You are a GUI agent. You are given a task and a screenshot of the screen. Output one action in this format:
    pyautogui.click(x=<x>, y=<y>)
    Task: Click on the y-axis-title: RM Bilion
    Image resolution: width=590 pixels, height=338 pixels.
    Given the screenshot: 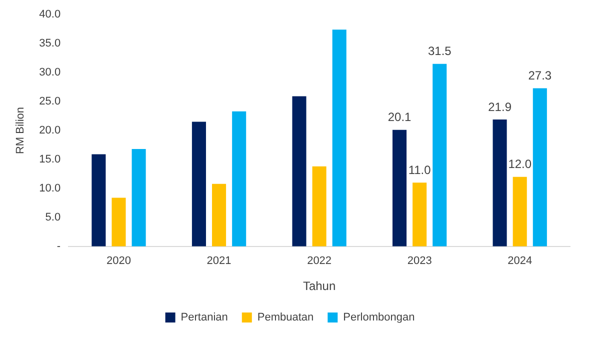 What is the action you would take?
    pyautogui.click(x=20, y=130)
    